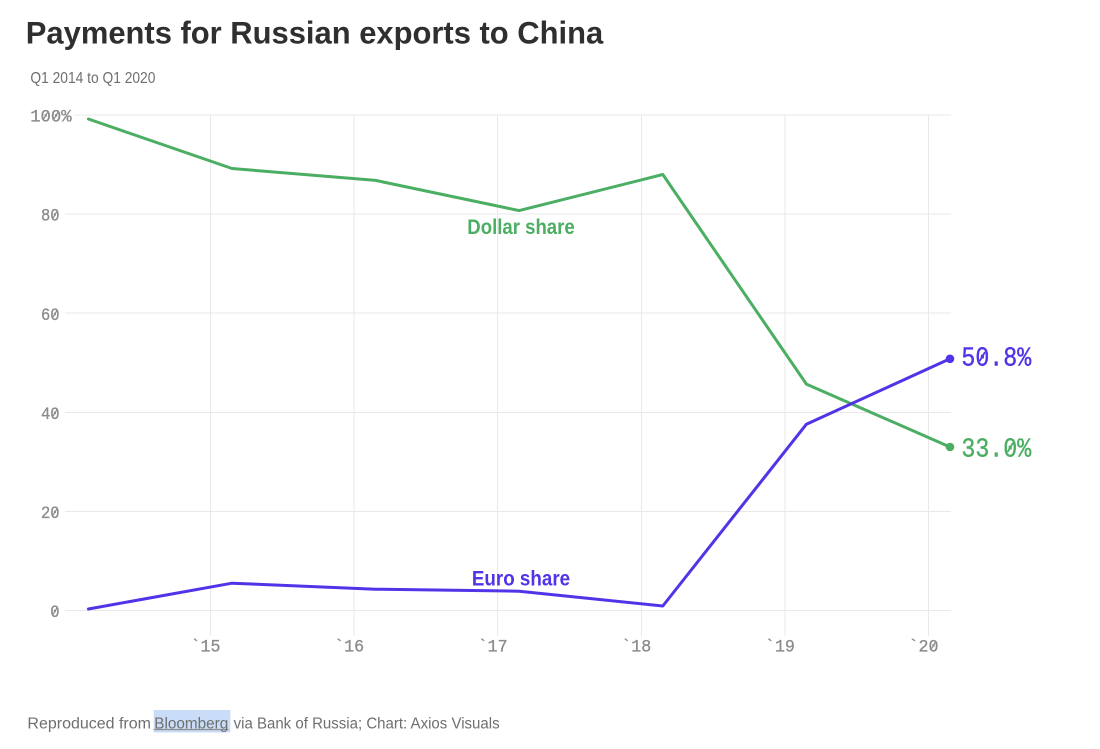  Describe the element at coordinates (50, 316) in the screenshot. I see `svg-text: 60` at that location.